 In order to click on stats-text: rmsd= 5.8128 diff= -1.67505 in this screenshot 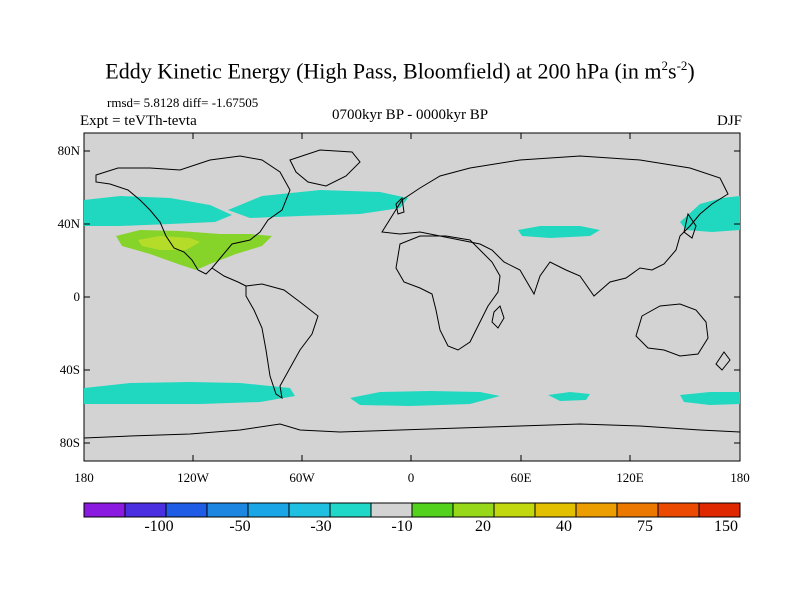, I will do `click(183, 102)`.